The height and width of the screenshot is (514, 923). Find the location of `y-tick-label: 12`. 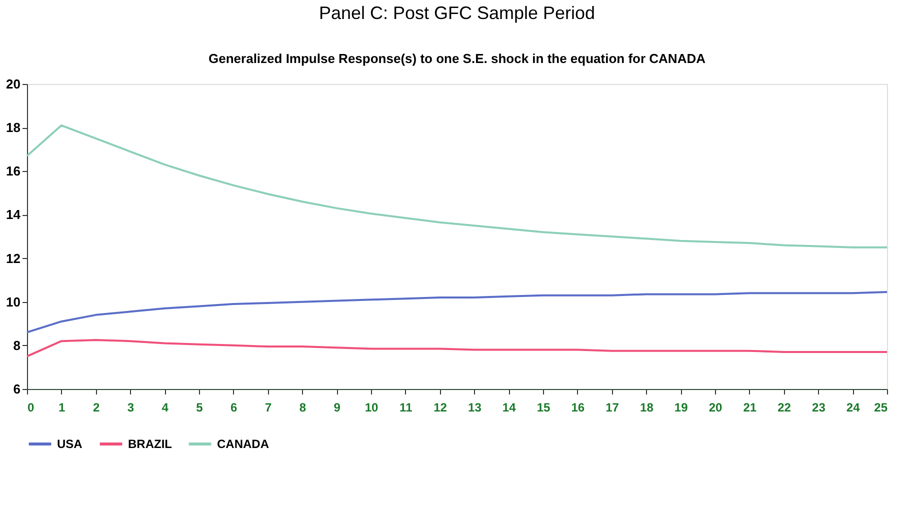

y-tick-label: 12 is located at coordinates (13, 258).